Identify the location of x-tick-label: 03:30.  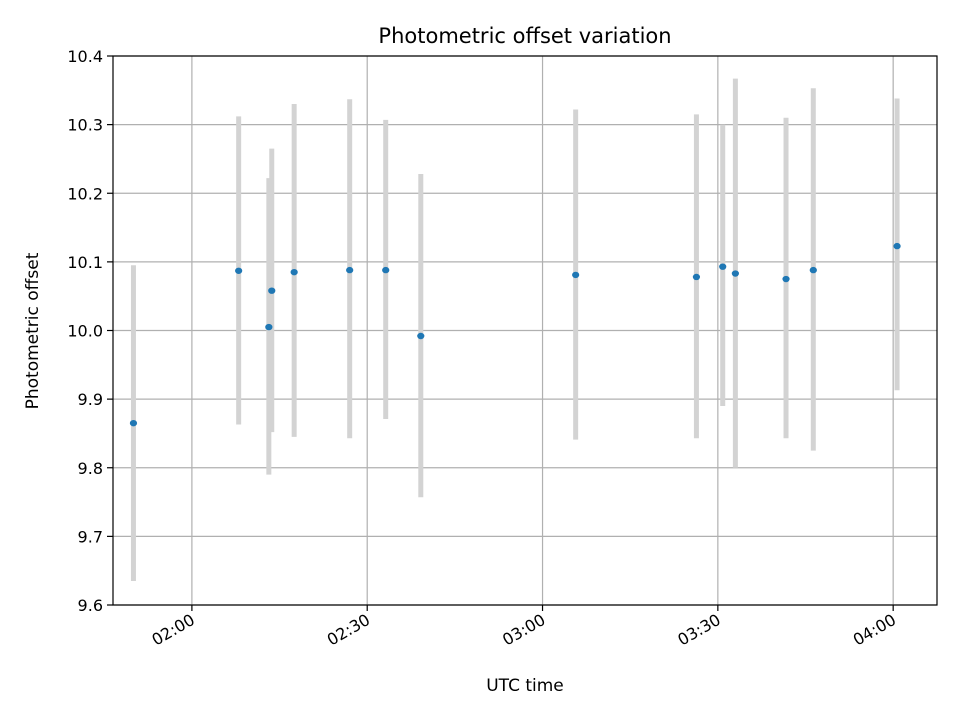
(698, 630).